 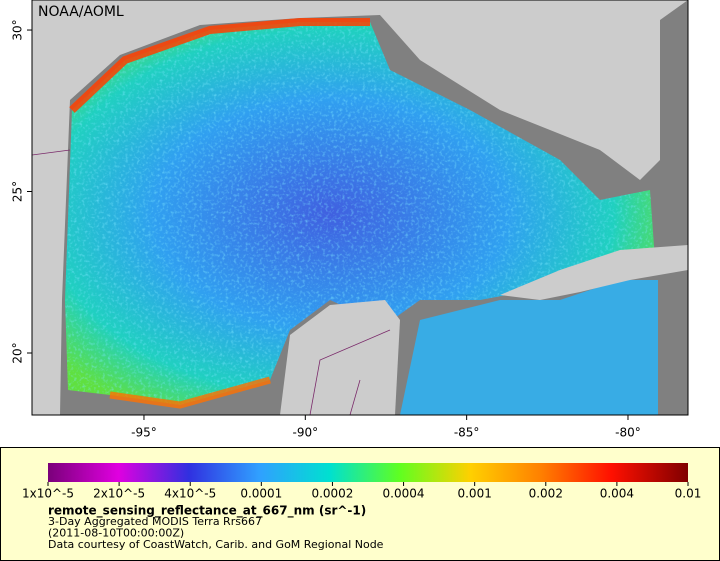 What do you see at coordinates (18, 191) in the screenshot?
I see `y-tick-label: 25°` at bounding box center [18, 191].